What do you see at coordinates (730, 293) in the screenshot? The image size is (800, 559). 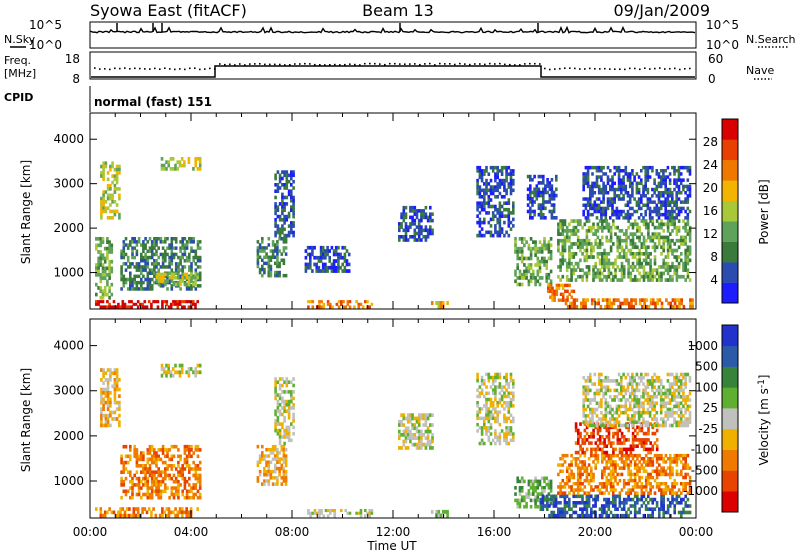 I see `colorbar-segment` at bounding box center [730, 293].